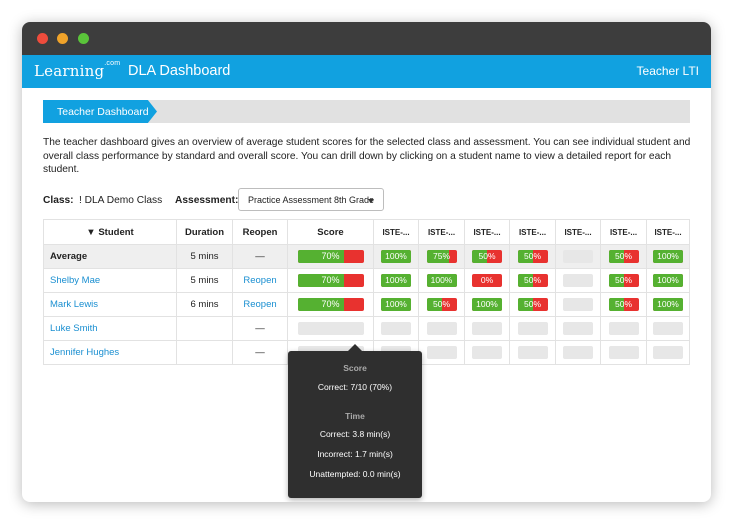  I want to click on assessment-select: Practice Assessment 8th Grade, so click(311, 199).